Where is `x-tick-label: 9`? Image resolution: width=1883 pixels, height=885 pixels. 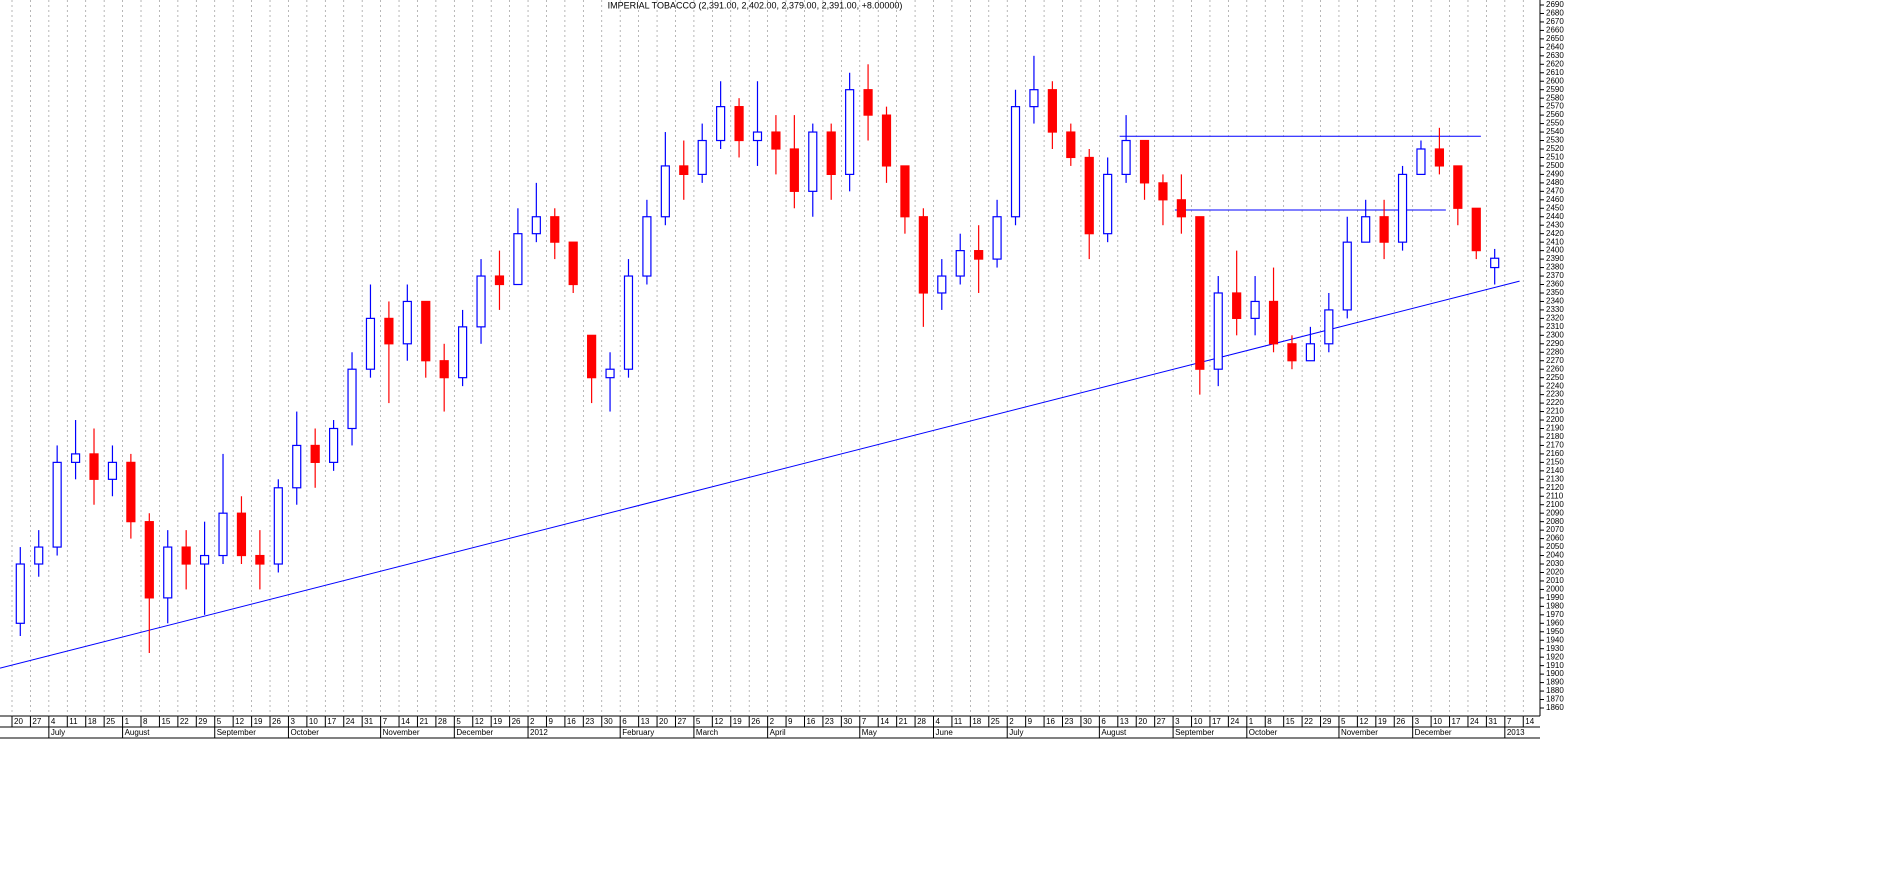 x-tick-label: 9 is located at coordinates (790, 721).